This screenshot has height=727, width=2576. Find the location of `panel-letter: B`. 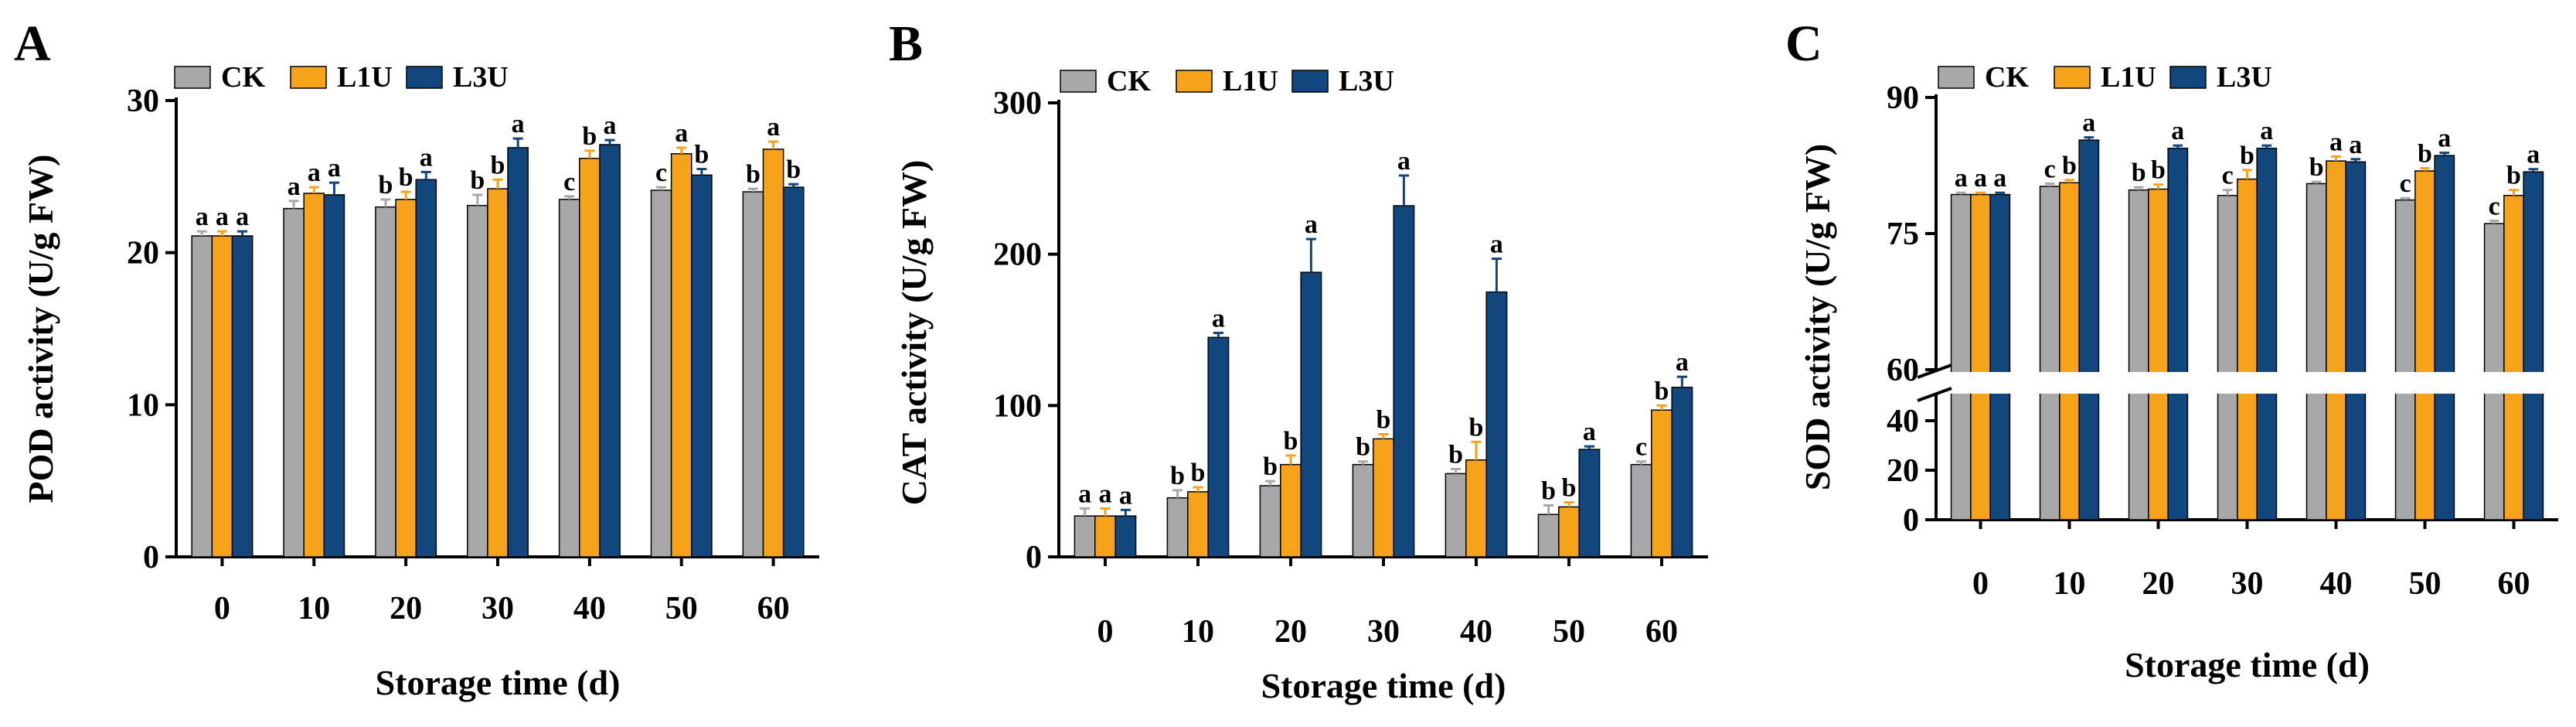

panel-letter: B is located at coordinates (906, 43).